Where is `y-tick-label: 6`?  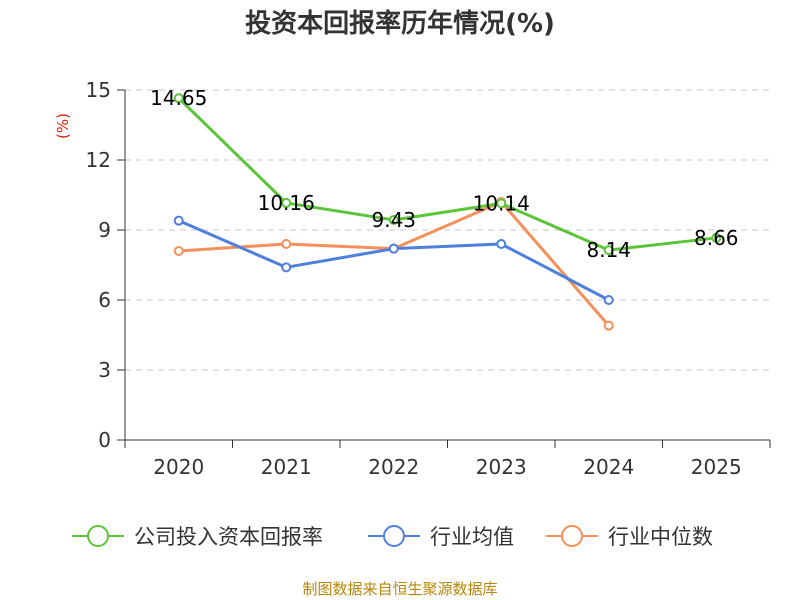 y-tick-label: 6 is located at coordinates (104, 300).